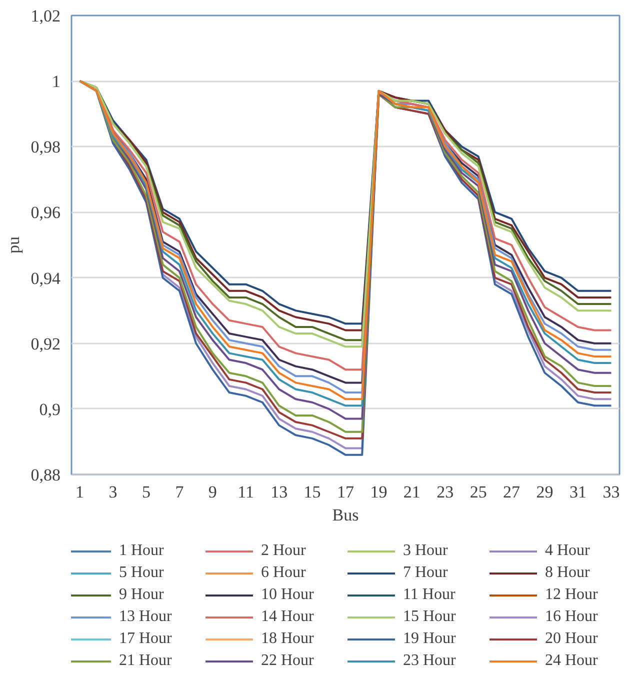 This screenshot has height=687, width=627. Describe the element at coordinates (142, 595) in the screenshot. I see `legend-label: 9 Hour` at that location.